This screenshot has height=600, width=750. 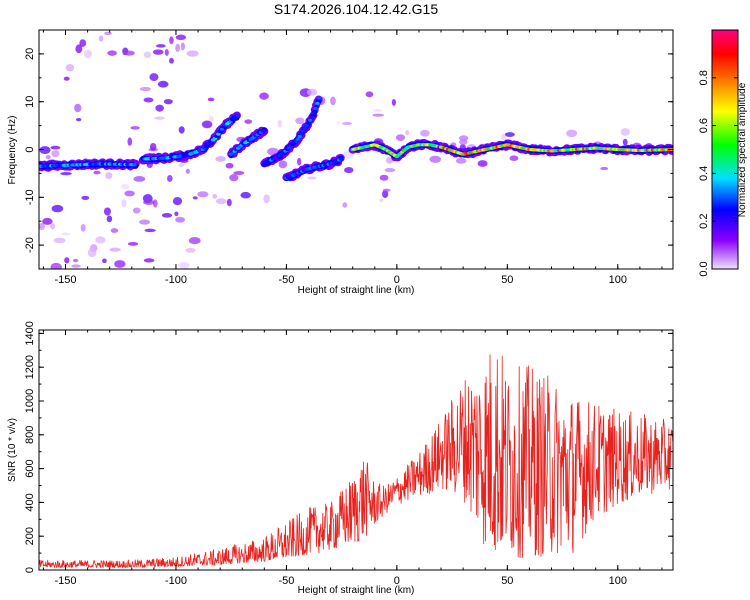 I want to click on snr-y-axis-label: SNR (10 * v/v), so click(x=12, y=450).